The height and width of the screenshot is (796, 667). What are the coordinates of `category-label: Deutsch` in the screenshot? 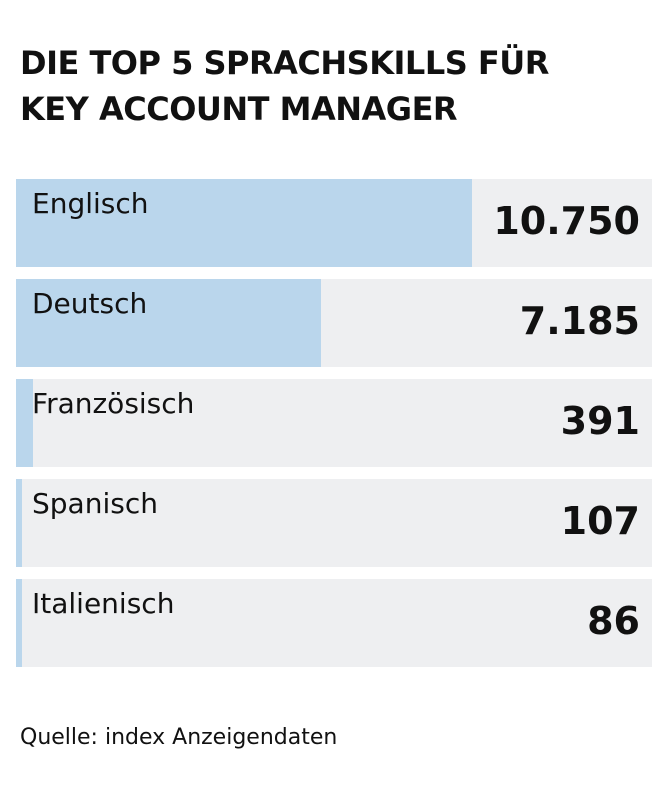 It's located at (90, 303).